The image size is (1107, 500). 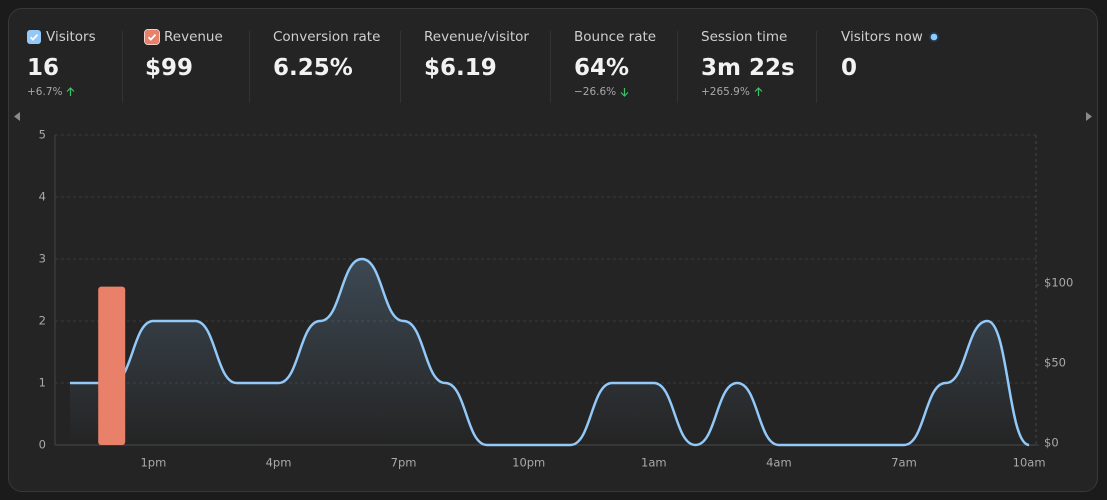 I want to click on stat-visitors: Visitors 16 +6.7%, so click(x=61, y=67).